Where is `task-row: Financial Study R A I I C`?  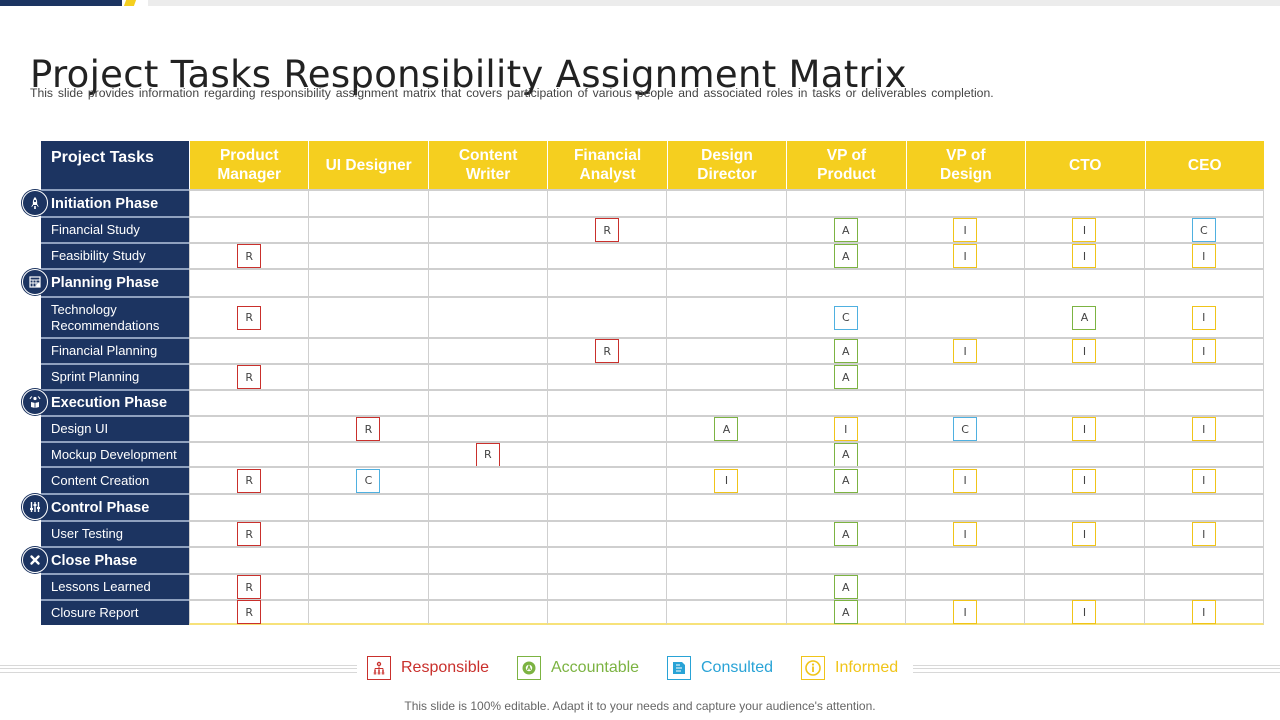 task-row: Financial Study R A I I C is located at coordinates (652, 229).